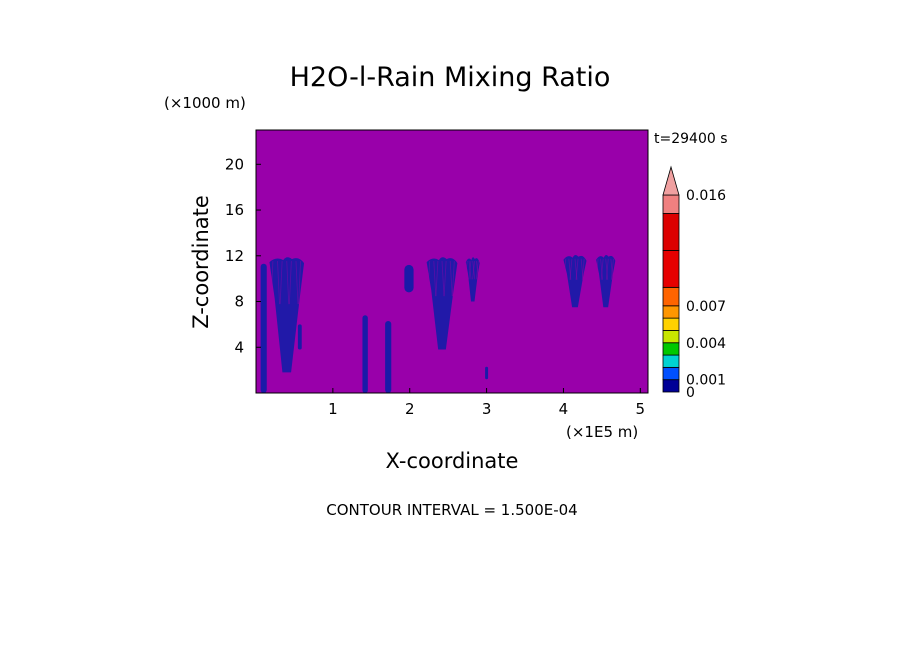  I want to click on x-axis: 1 2 3 4 5, so click(486, 403).